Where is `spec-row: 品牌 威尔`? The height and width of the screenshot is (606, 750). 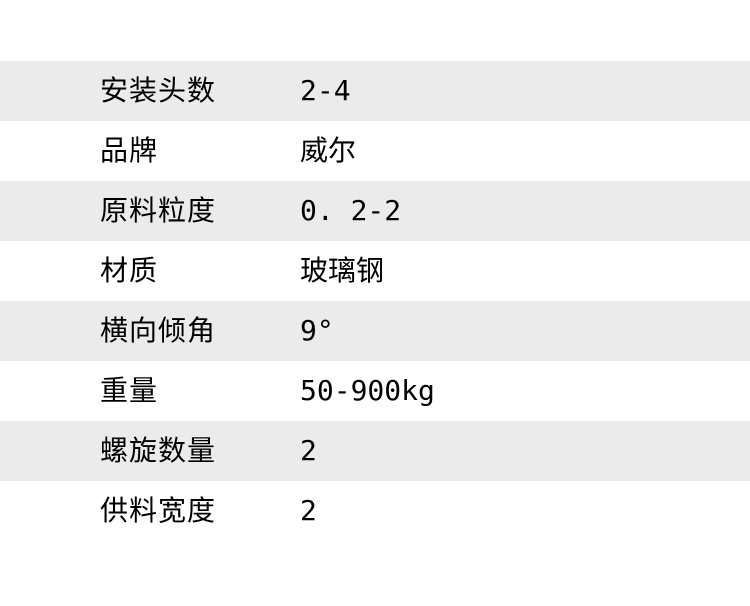
spec-row: 品牌 威尔 is located at coordinates (375, 151).